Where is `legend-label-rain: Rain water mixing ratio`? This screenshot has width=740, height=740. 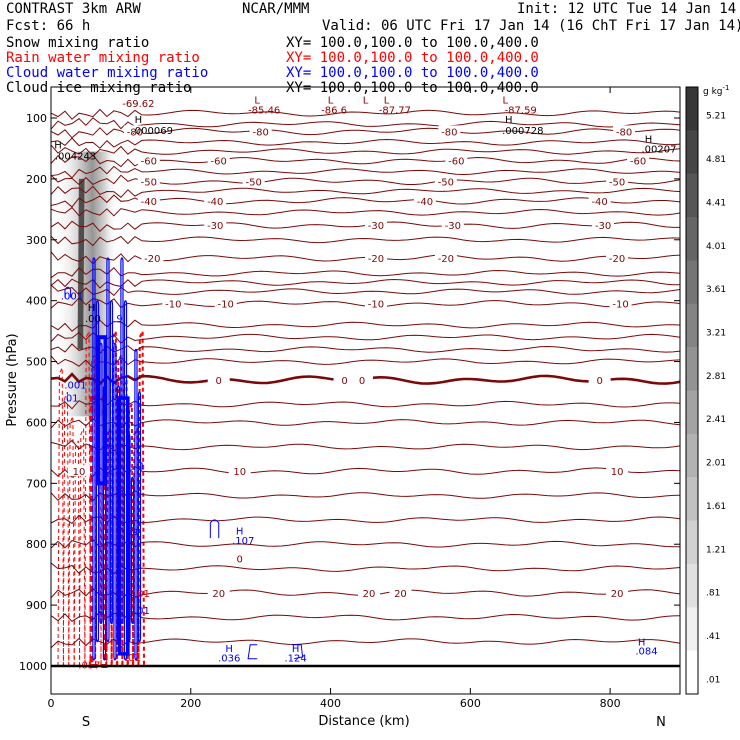
legend-label-rain: Rain water mixing ratio is located at coordinates (103, 58).